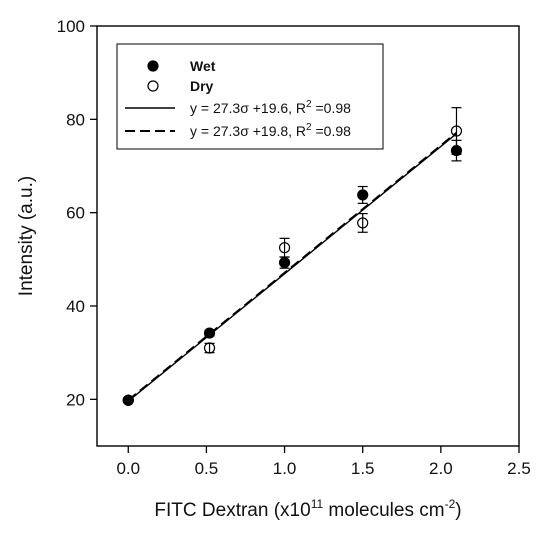  I want to click on y-axis: 20 40 60 80 100, so click(77, 213).